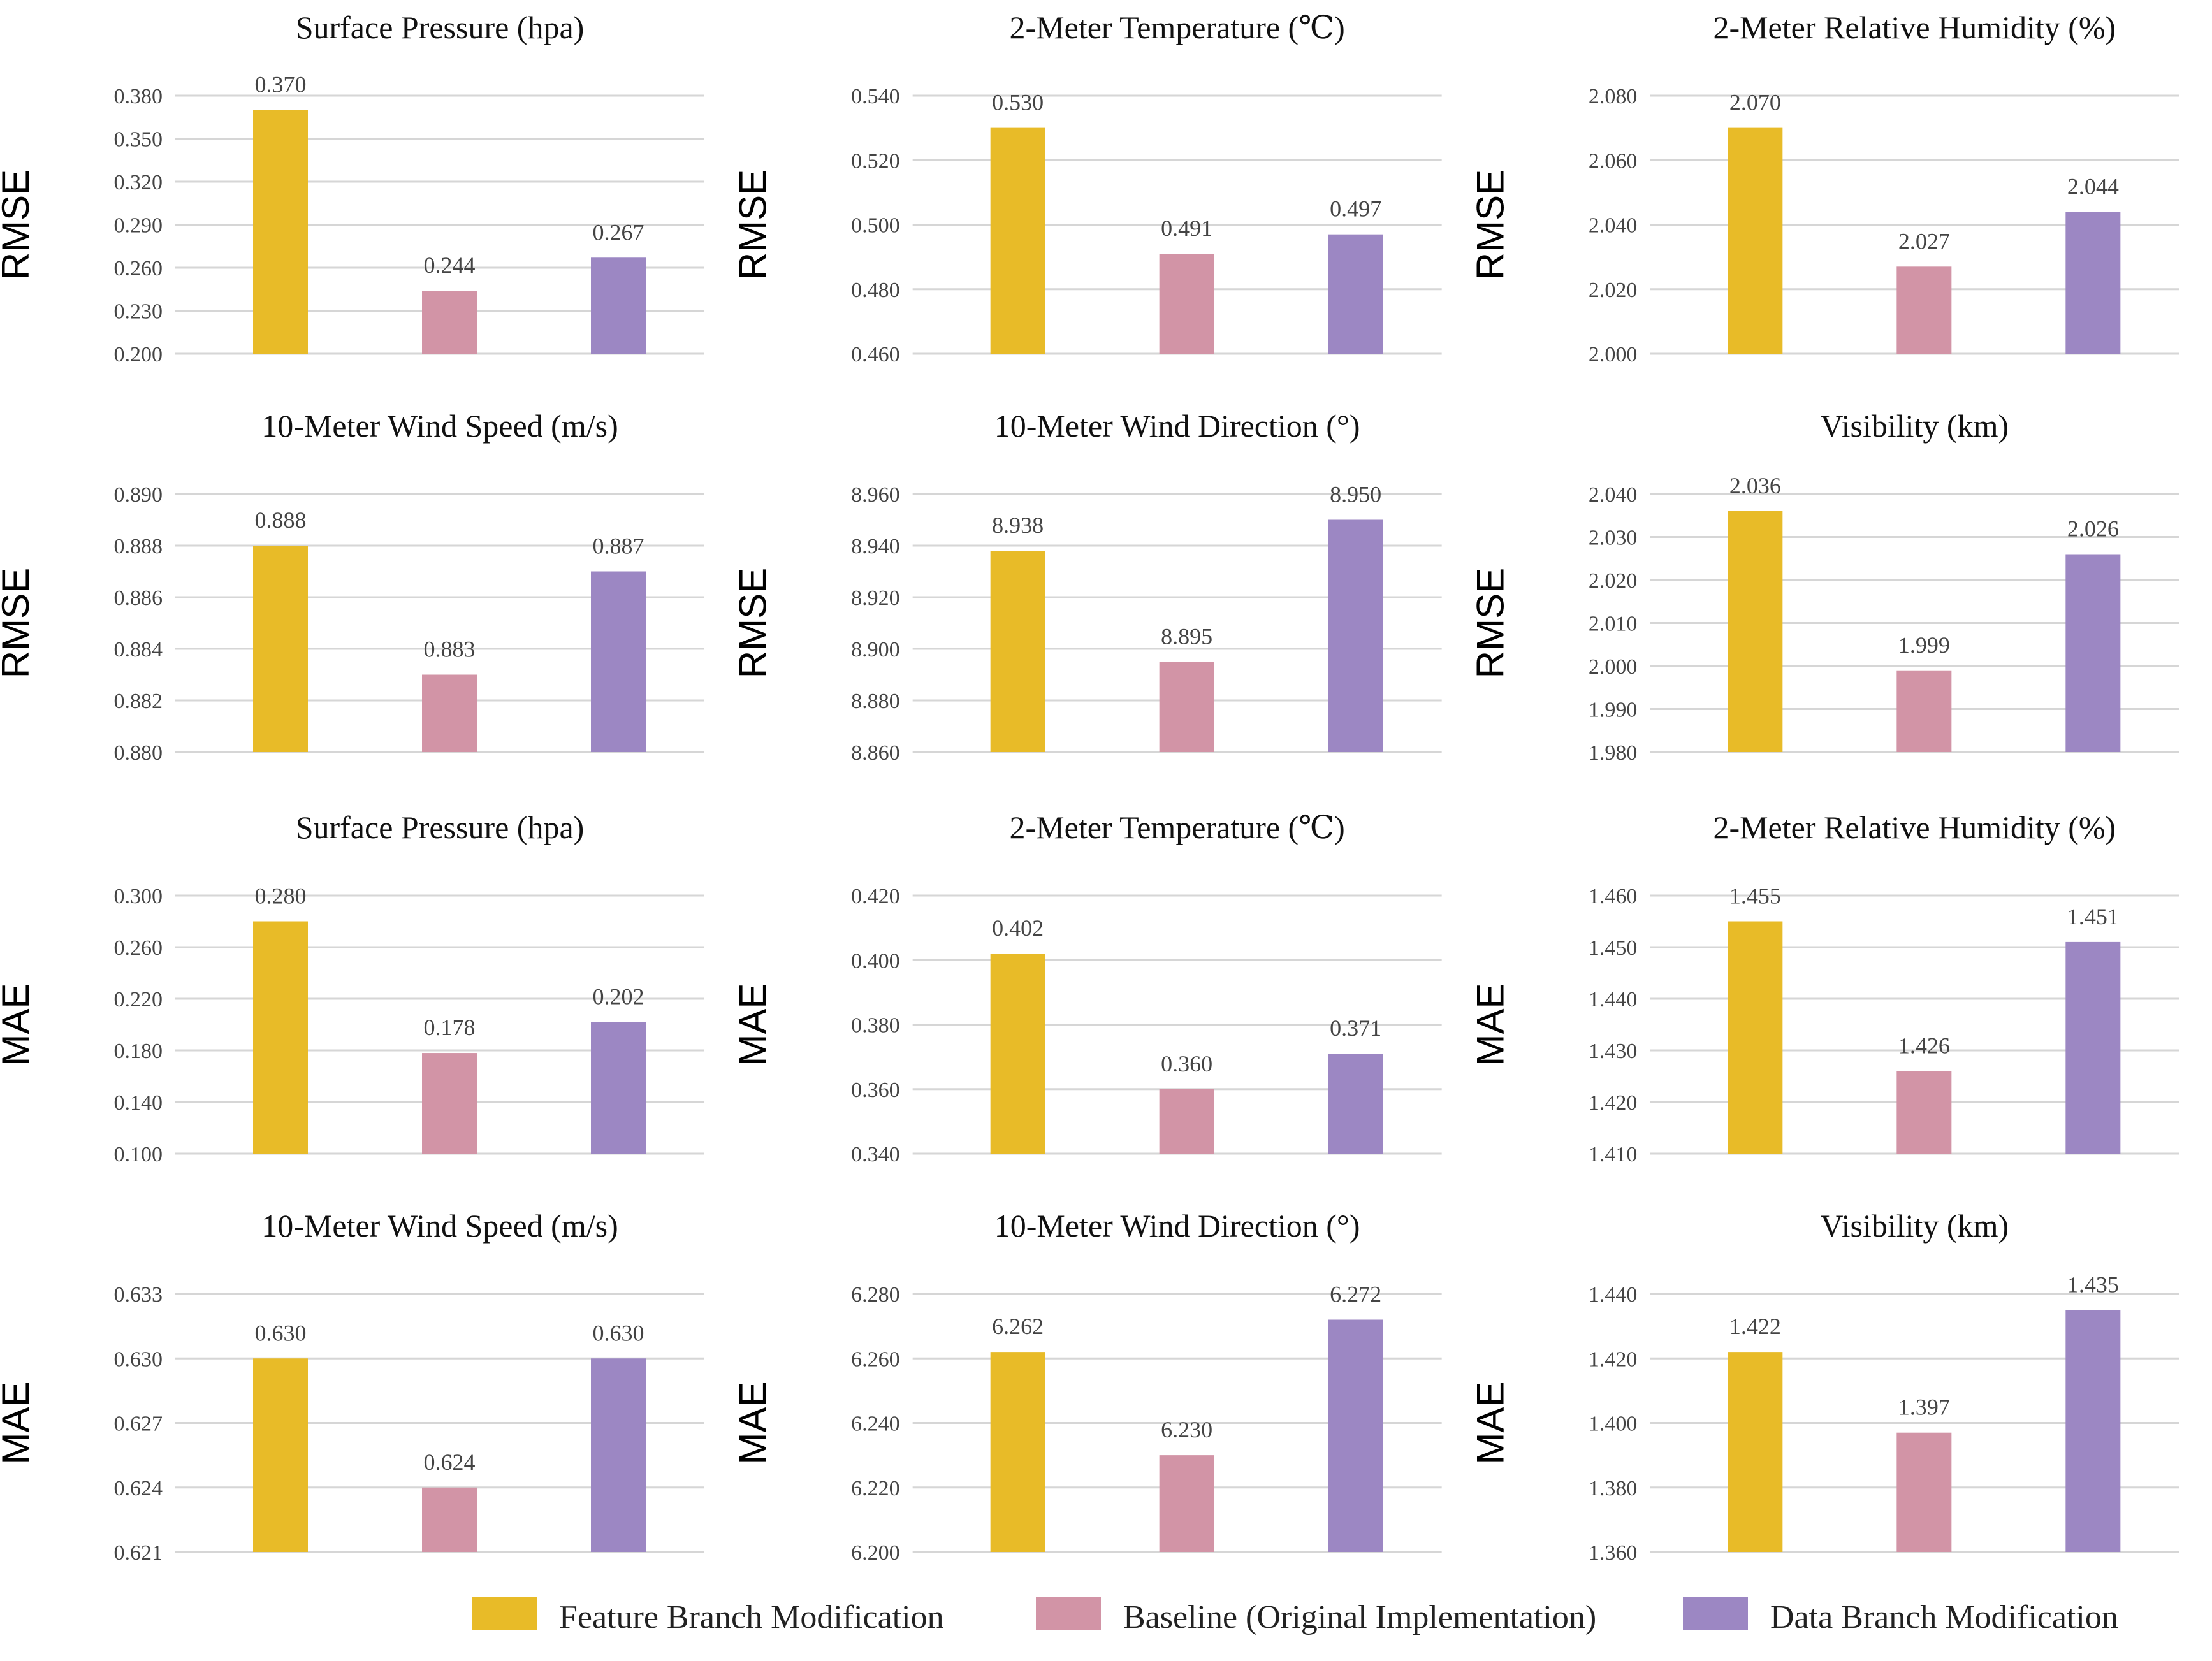  What do you see at coordinates (1613, 581) in the screenshot?
I see `y-tick-label: 2.020` at bounding box center [1613, 581].